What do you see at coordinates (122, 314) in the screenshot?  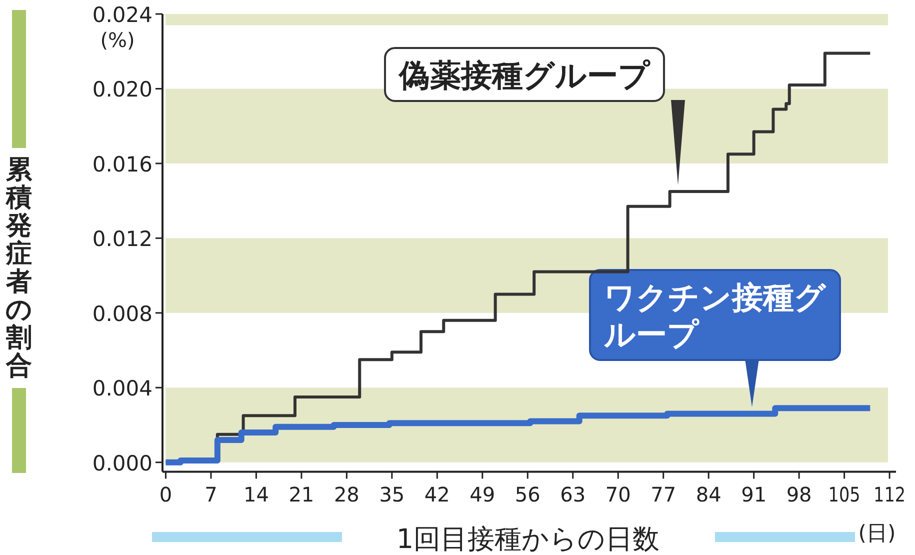 I see `y-tick-label: 0.008` at bounding box center [122, 314].